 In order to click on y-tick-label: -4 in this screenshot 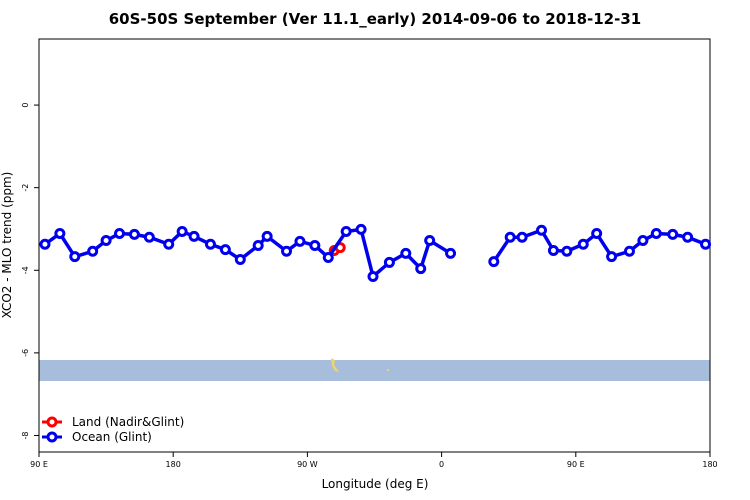, I will do `click(25, 270)`.